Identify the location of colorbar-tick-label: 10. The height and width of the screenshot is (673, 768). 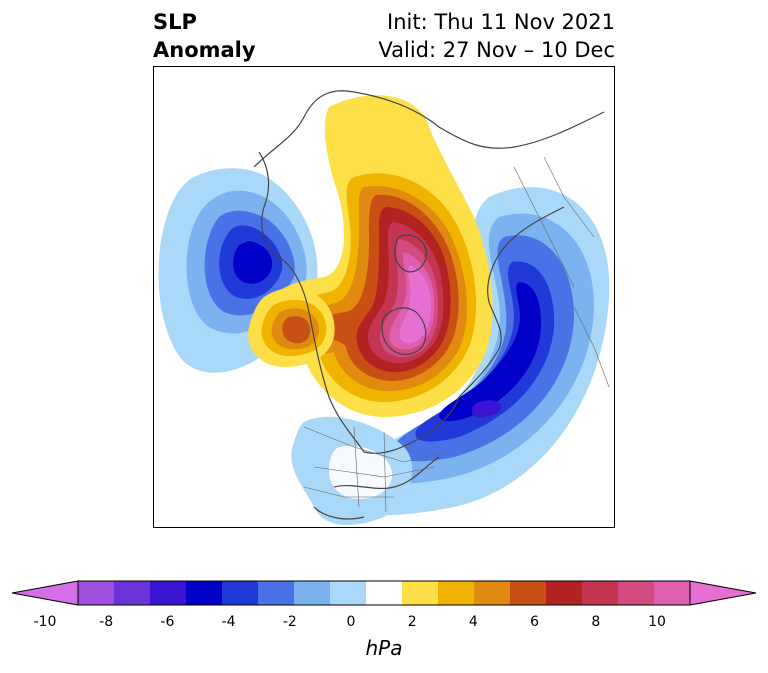
(657, 622).